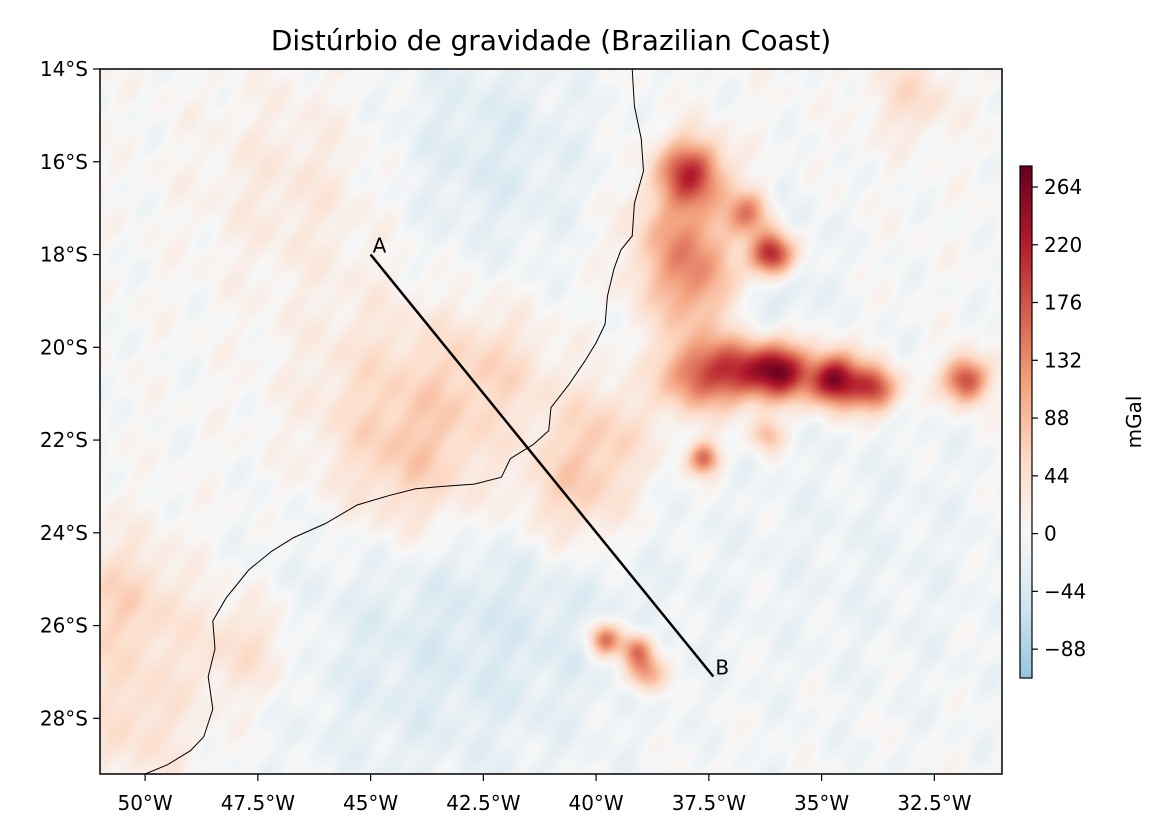 The width and height of the screenshot is (1167, 837). I want to click on y-tick-label: 14°S, so click(64, 69).